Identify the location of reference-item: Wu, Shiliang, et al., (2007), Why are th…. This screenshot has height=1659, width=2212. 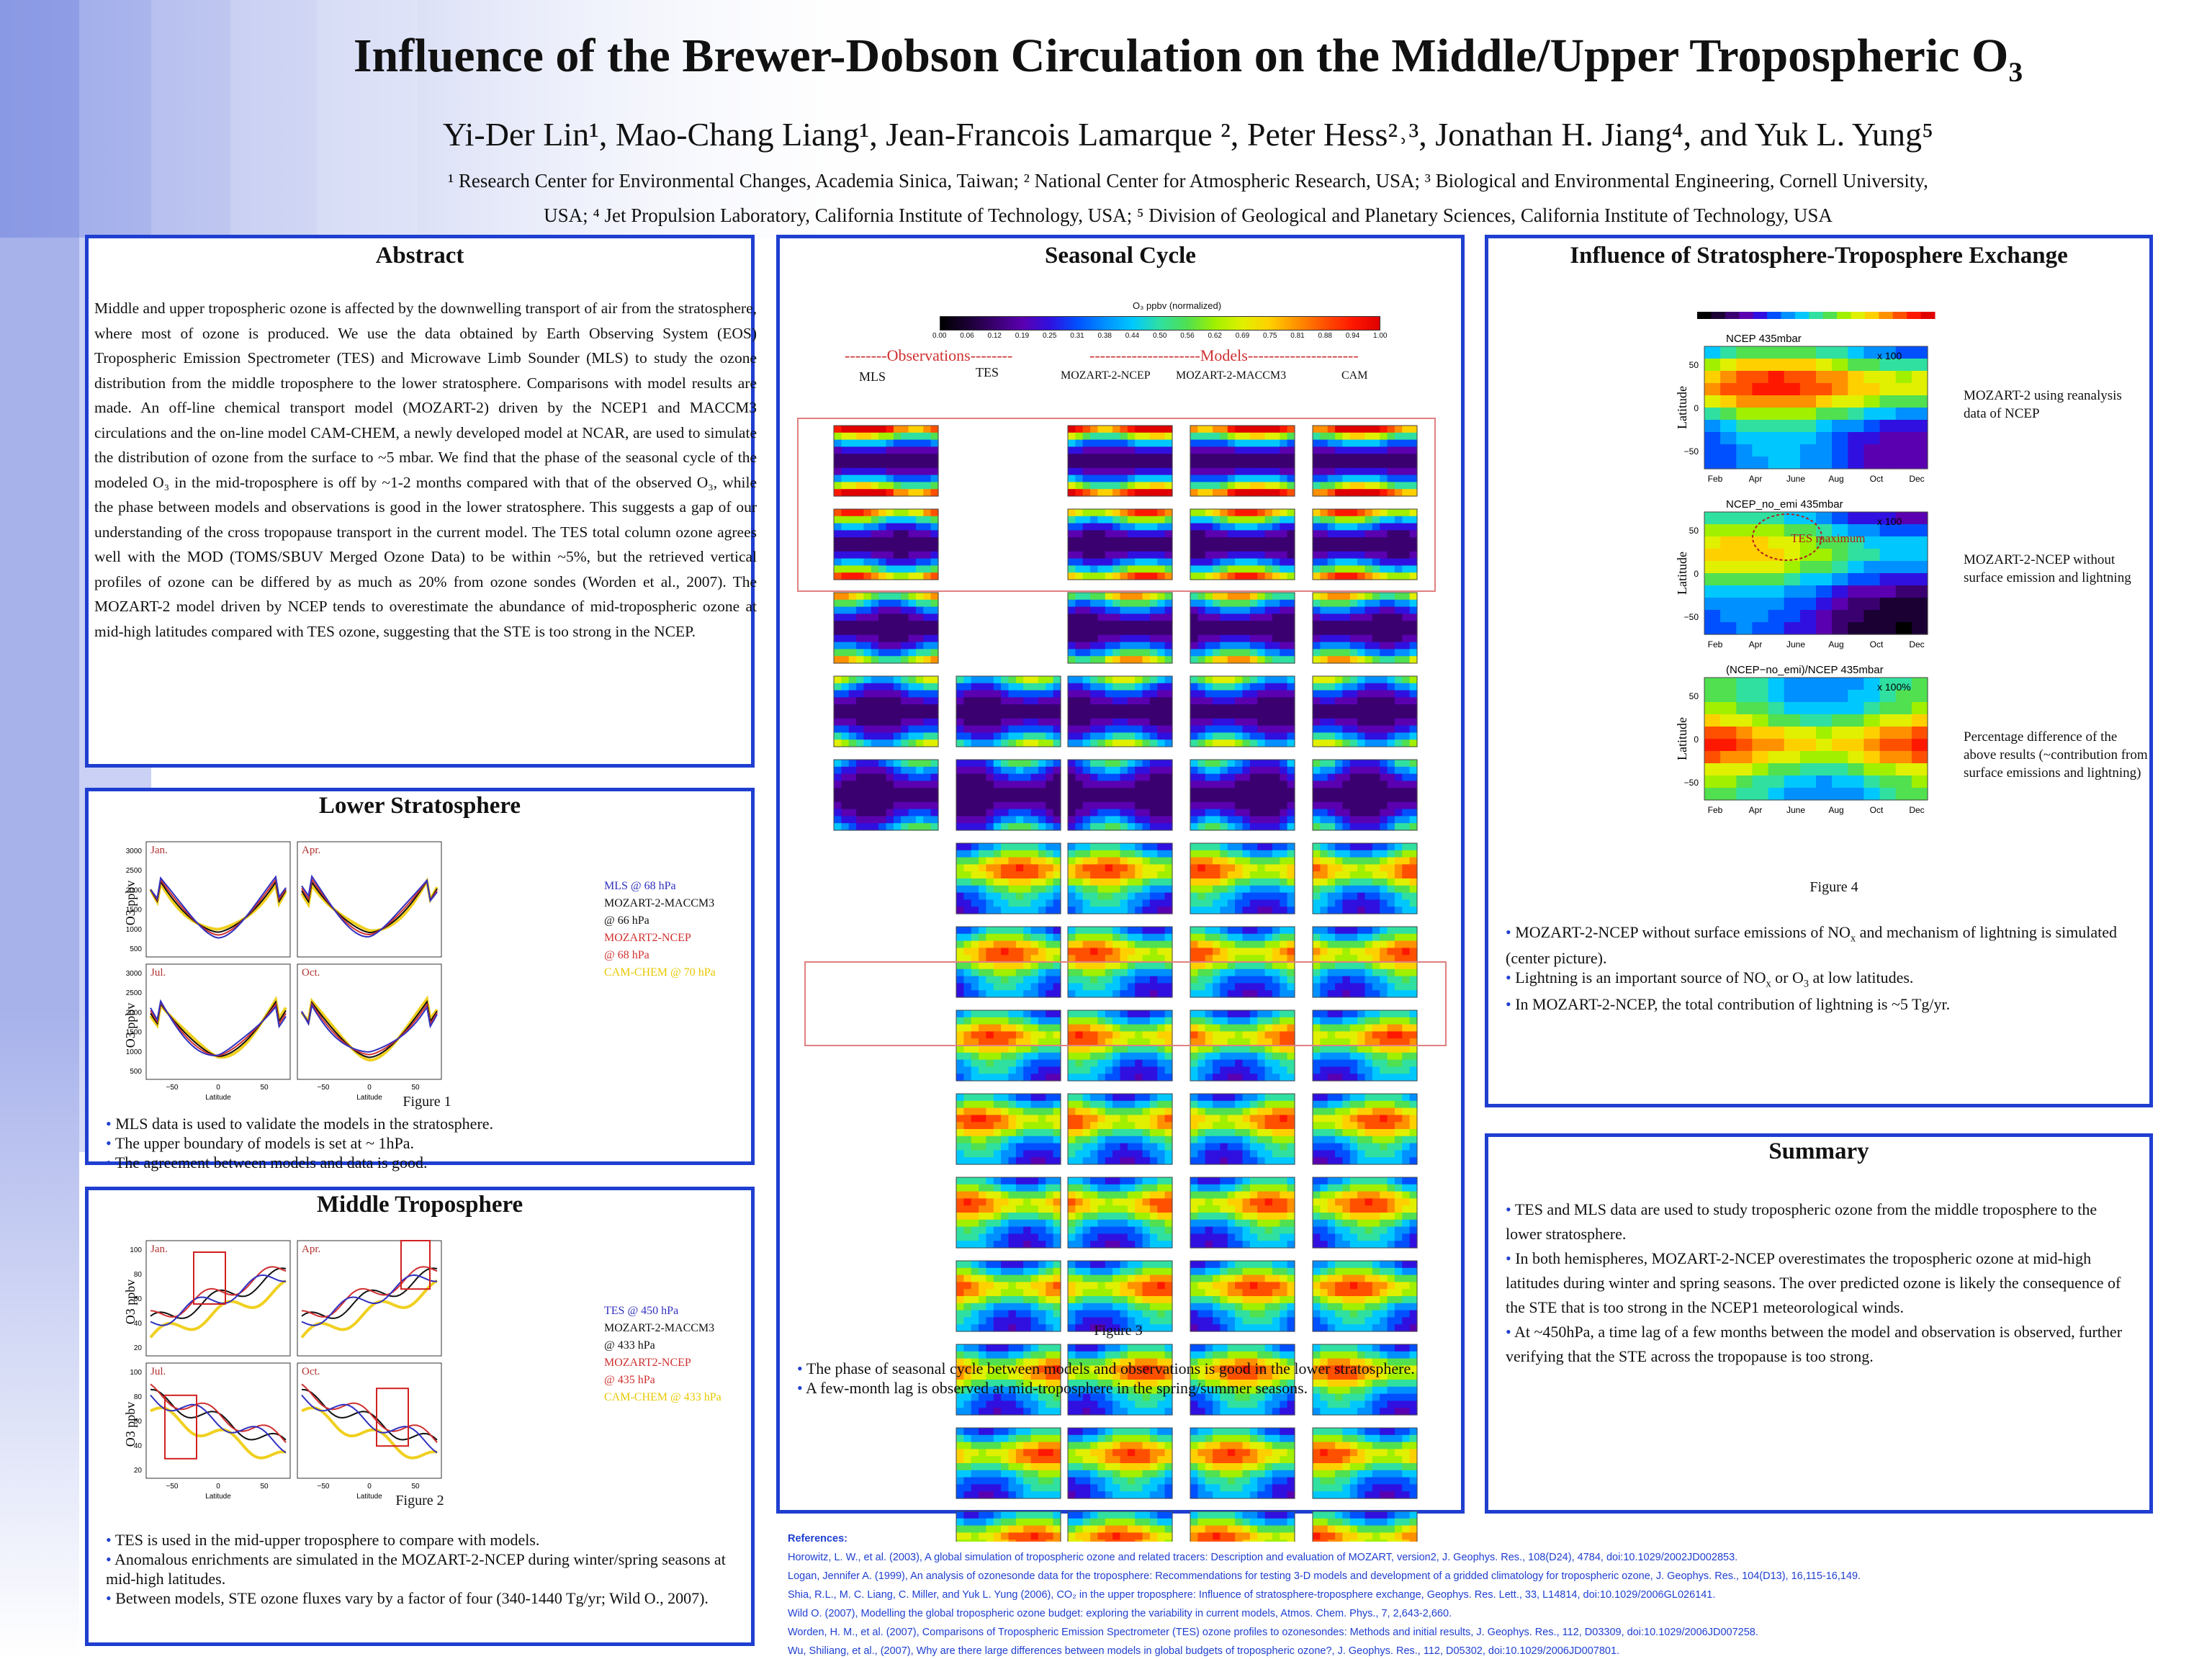
(1204, 1651).